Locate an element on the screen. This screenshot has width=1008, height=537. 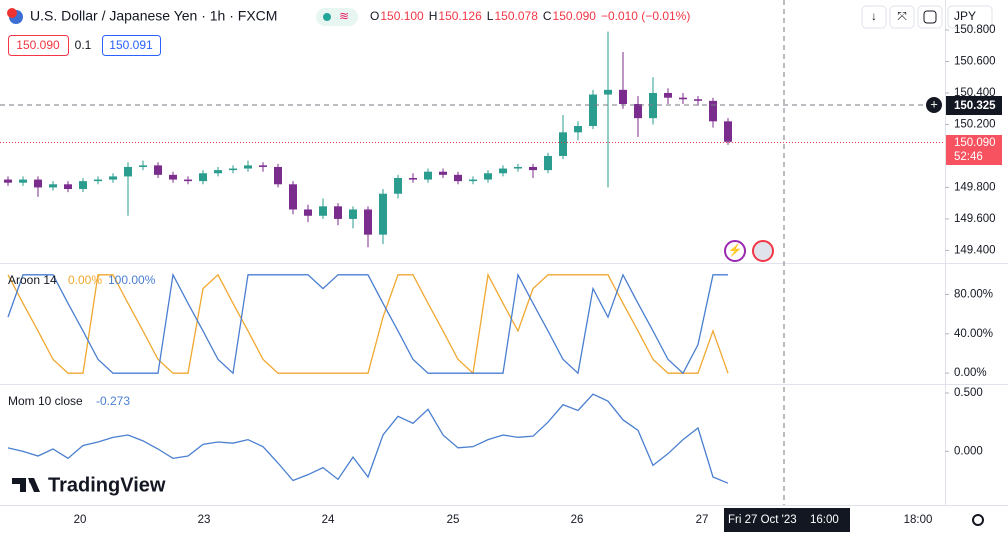
event-icon is located at coordinates (735, 251).